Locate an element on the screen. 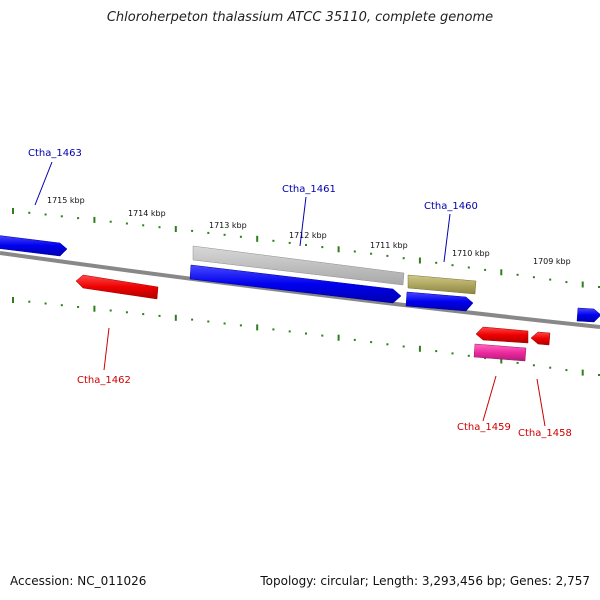 The image size is (600, 600). gene-label-ctha-1460: Ctha_1460 is located at coordinates (451, 206).